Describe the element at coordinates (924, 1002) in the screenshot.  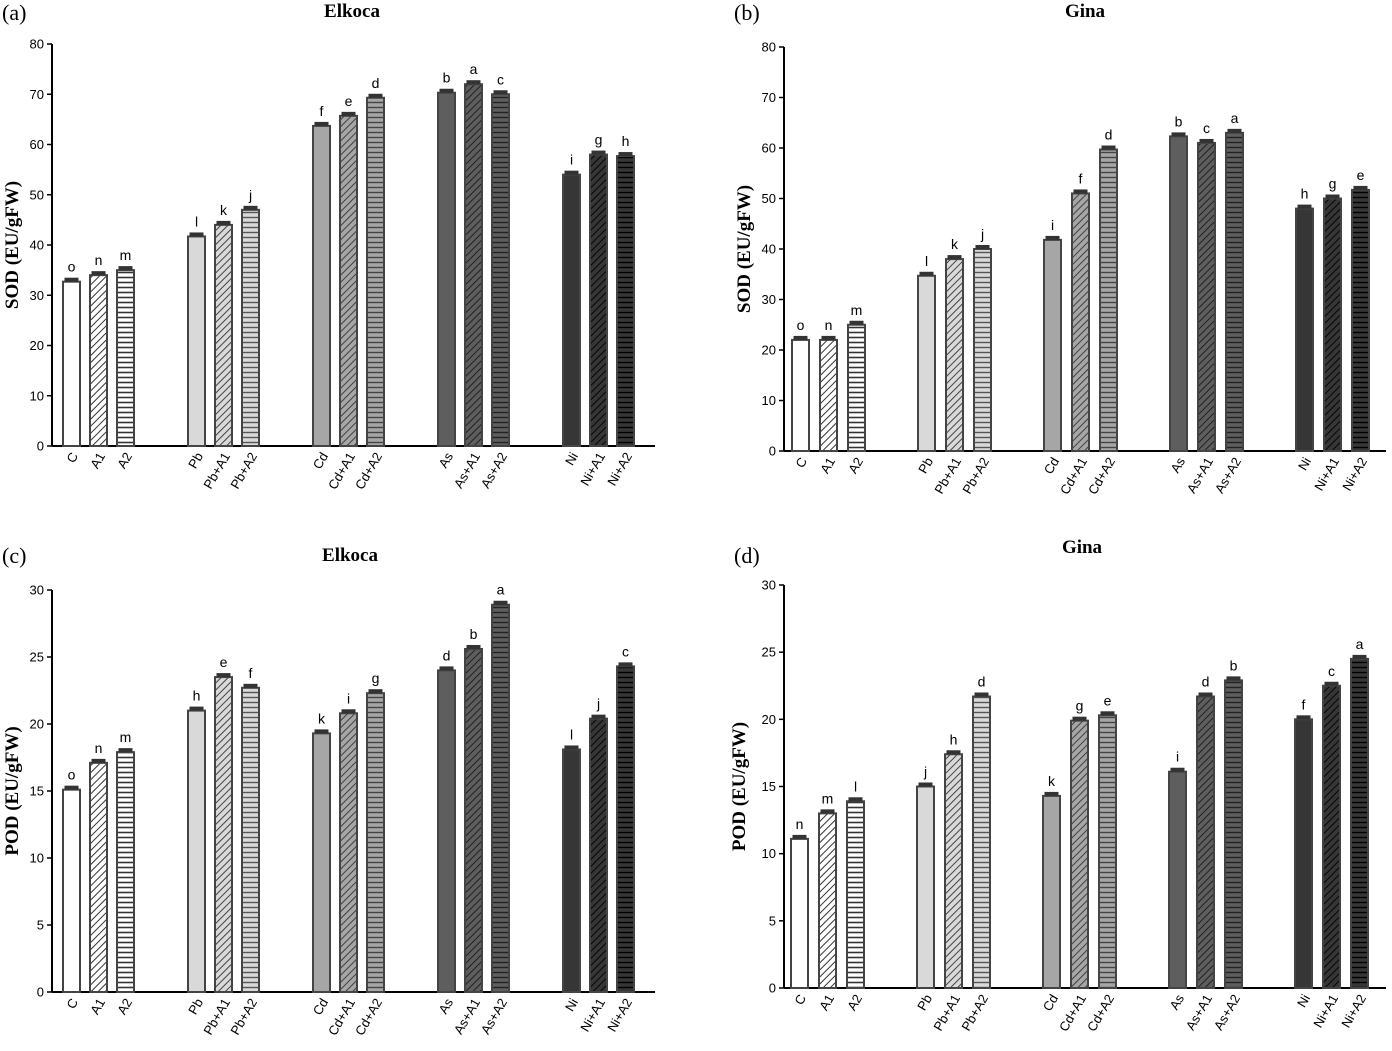
I see `x-tick-label: Pb` at that location.